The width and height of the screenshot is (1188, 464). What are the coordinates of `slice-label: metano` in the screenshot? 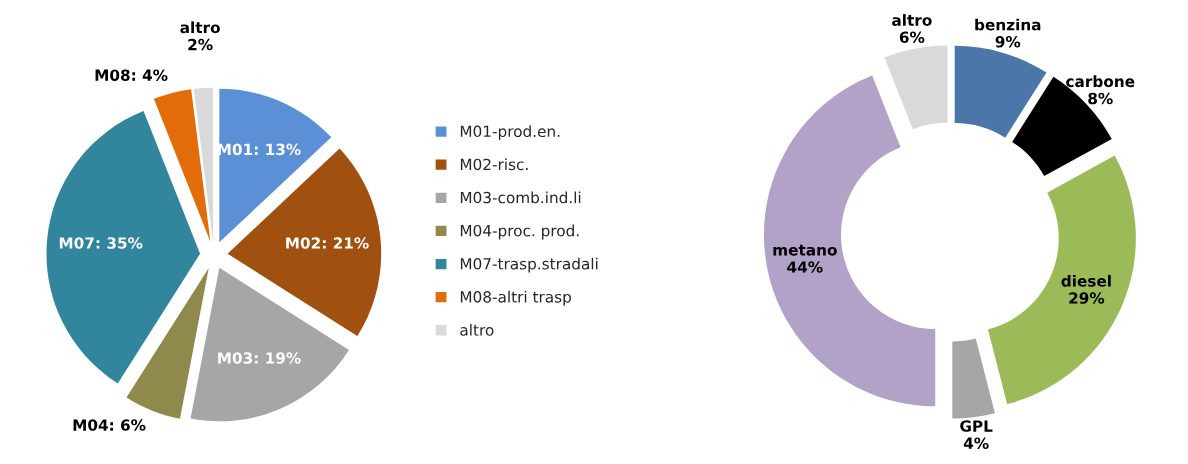 It's located at (805, 250).